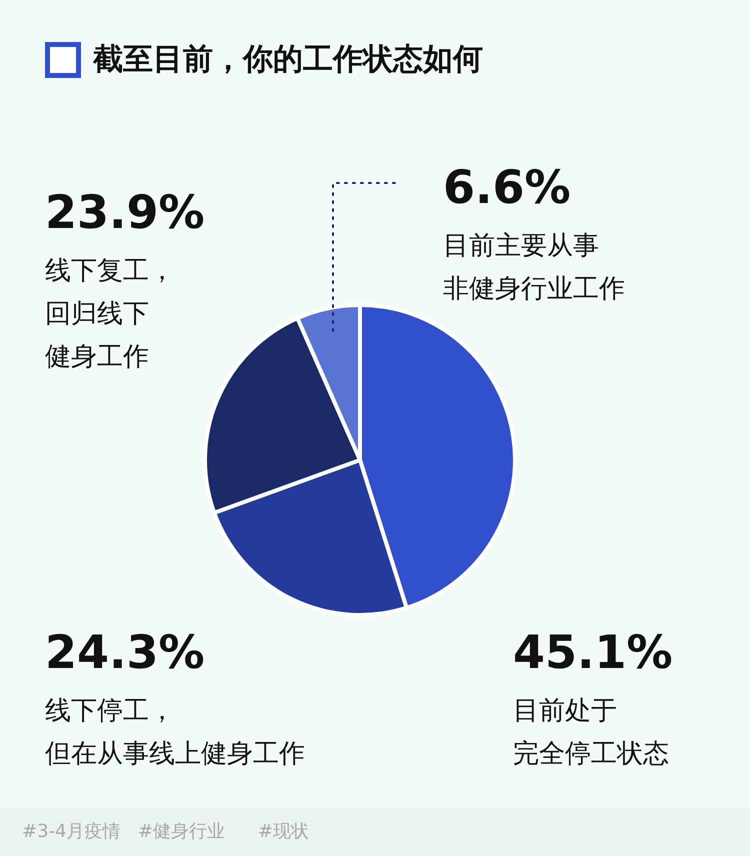 The image size is (750, 856). I want to click on slice-label: 线下复工，回归线下健身工作, so click(110, 314).